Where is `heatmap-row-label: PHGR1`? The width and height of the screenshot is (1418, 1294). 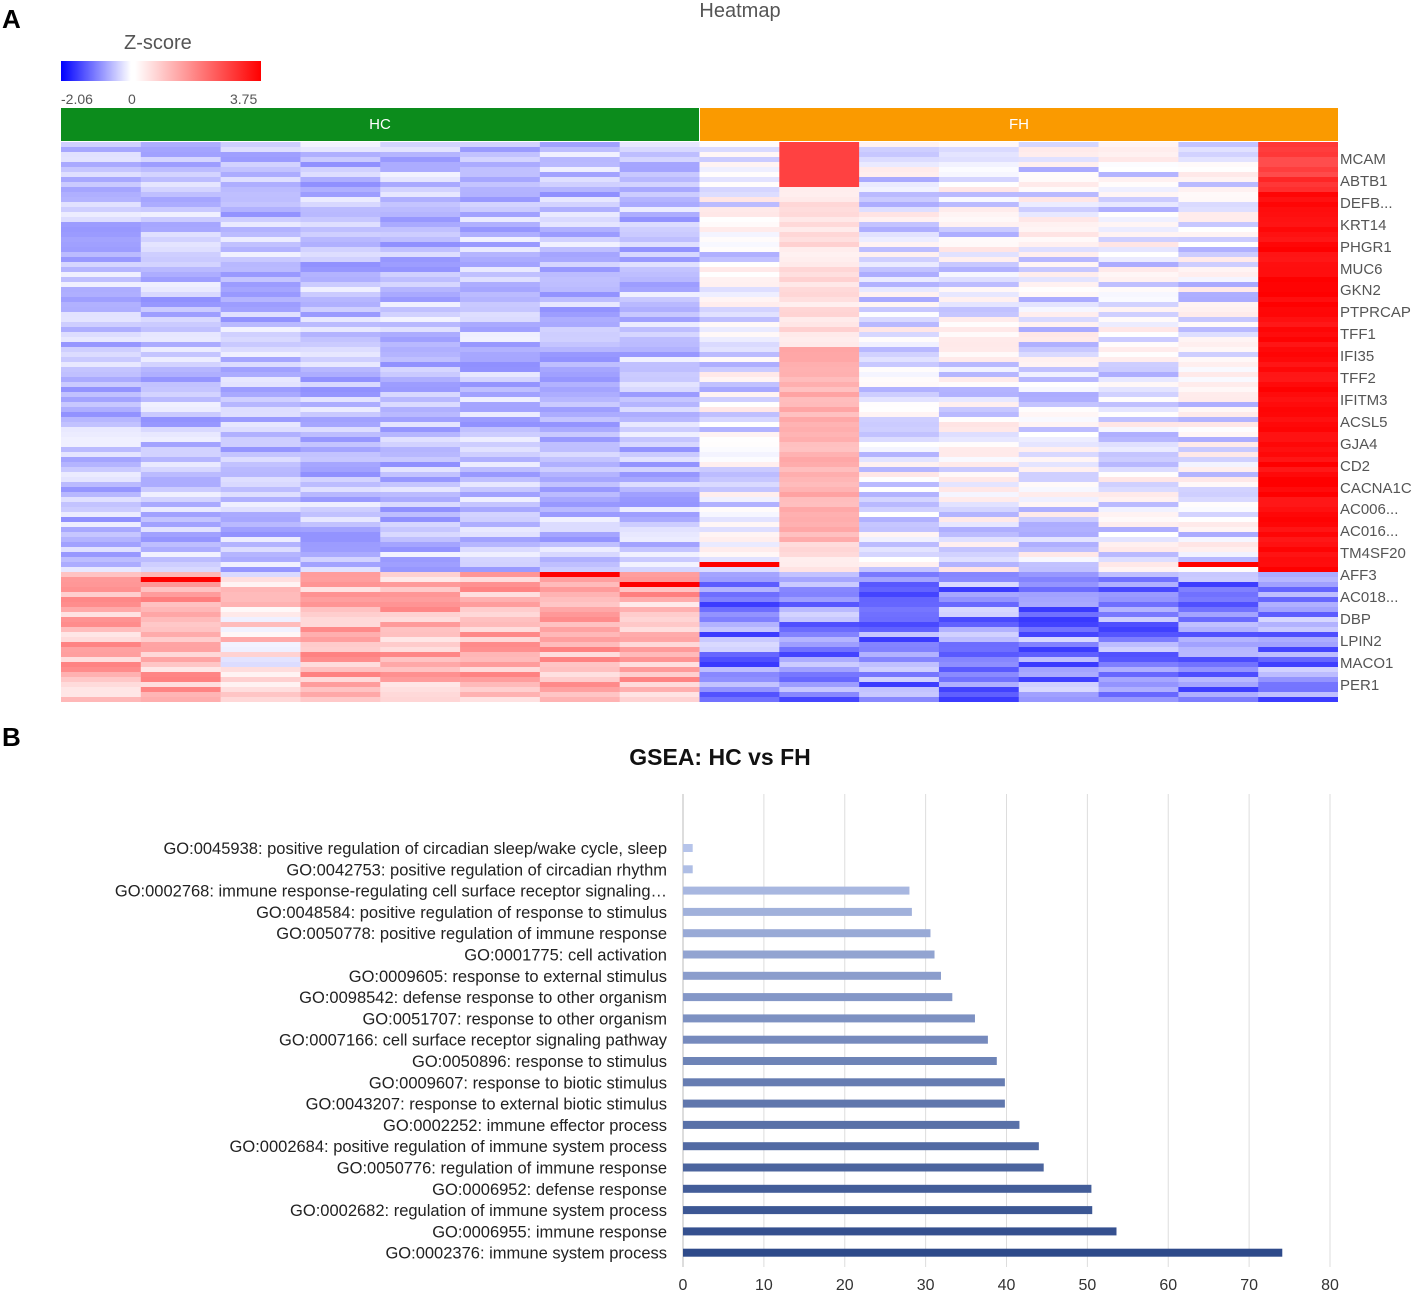
heatmap-row-label: PHGR1 is located at coordinates (1366, 247).